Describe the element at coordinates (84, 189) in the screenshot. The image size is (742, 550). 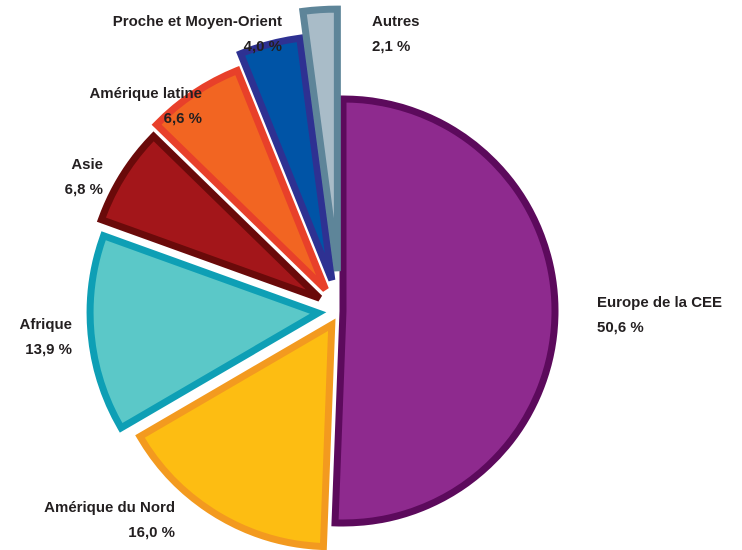
I see `slice-value-label: 6,8 %` at that location.